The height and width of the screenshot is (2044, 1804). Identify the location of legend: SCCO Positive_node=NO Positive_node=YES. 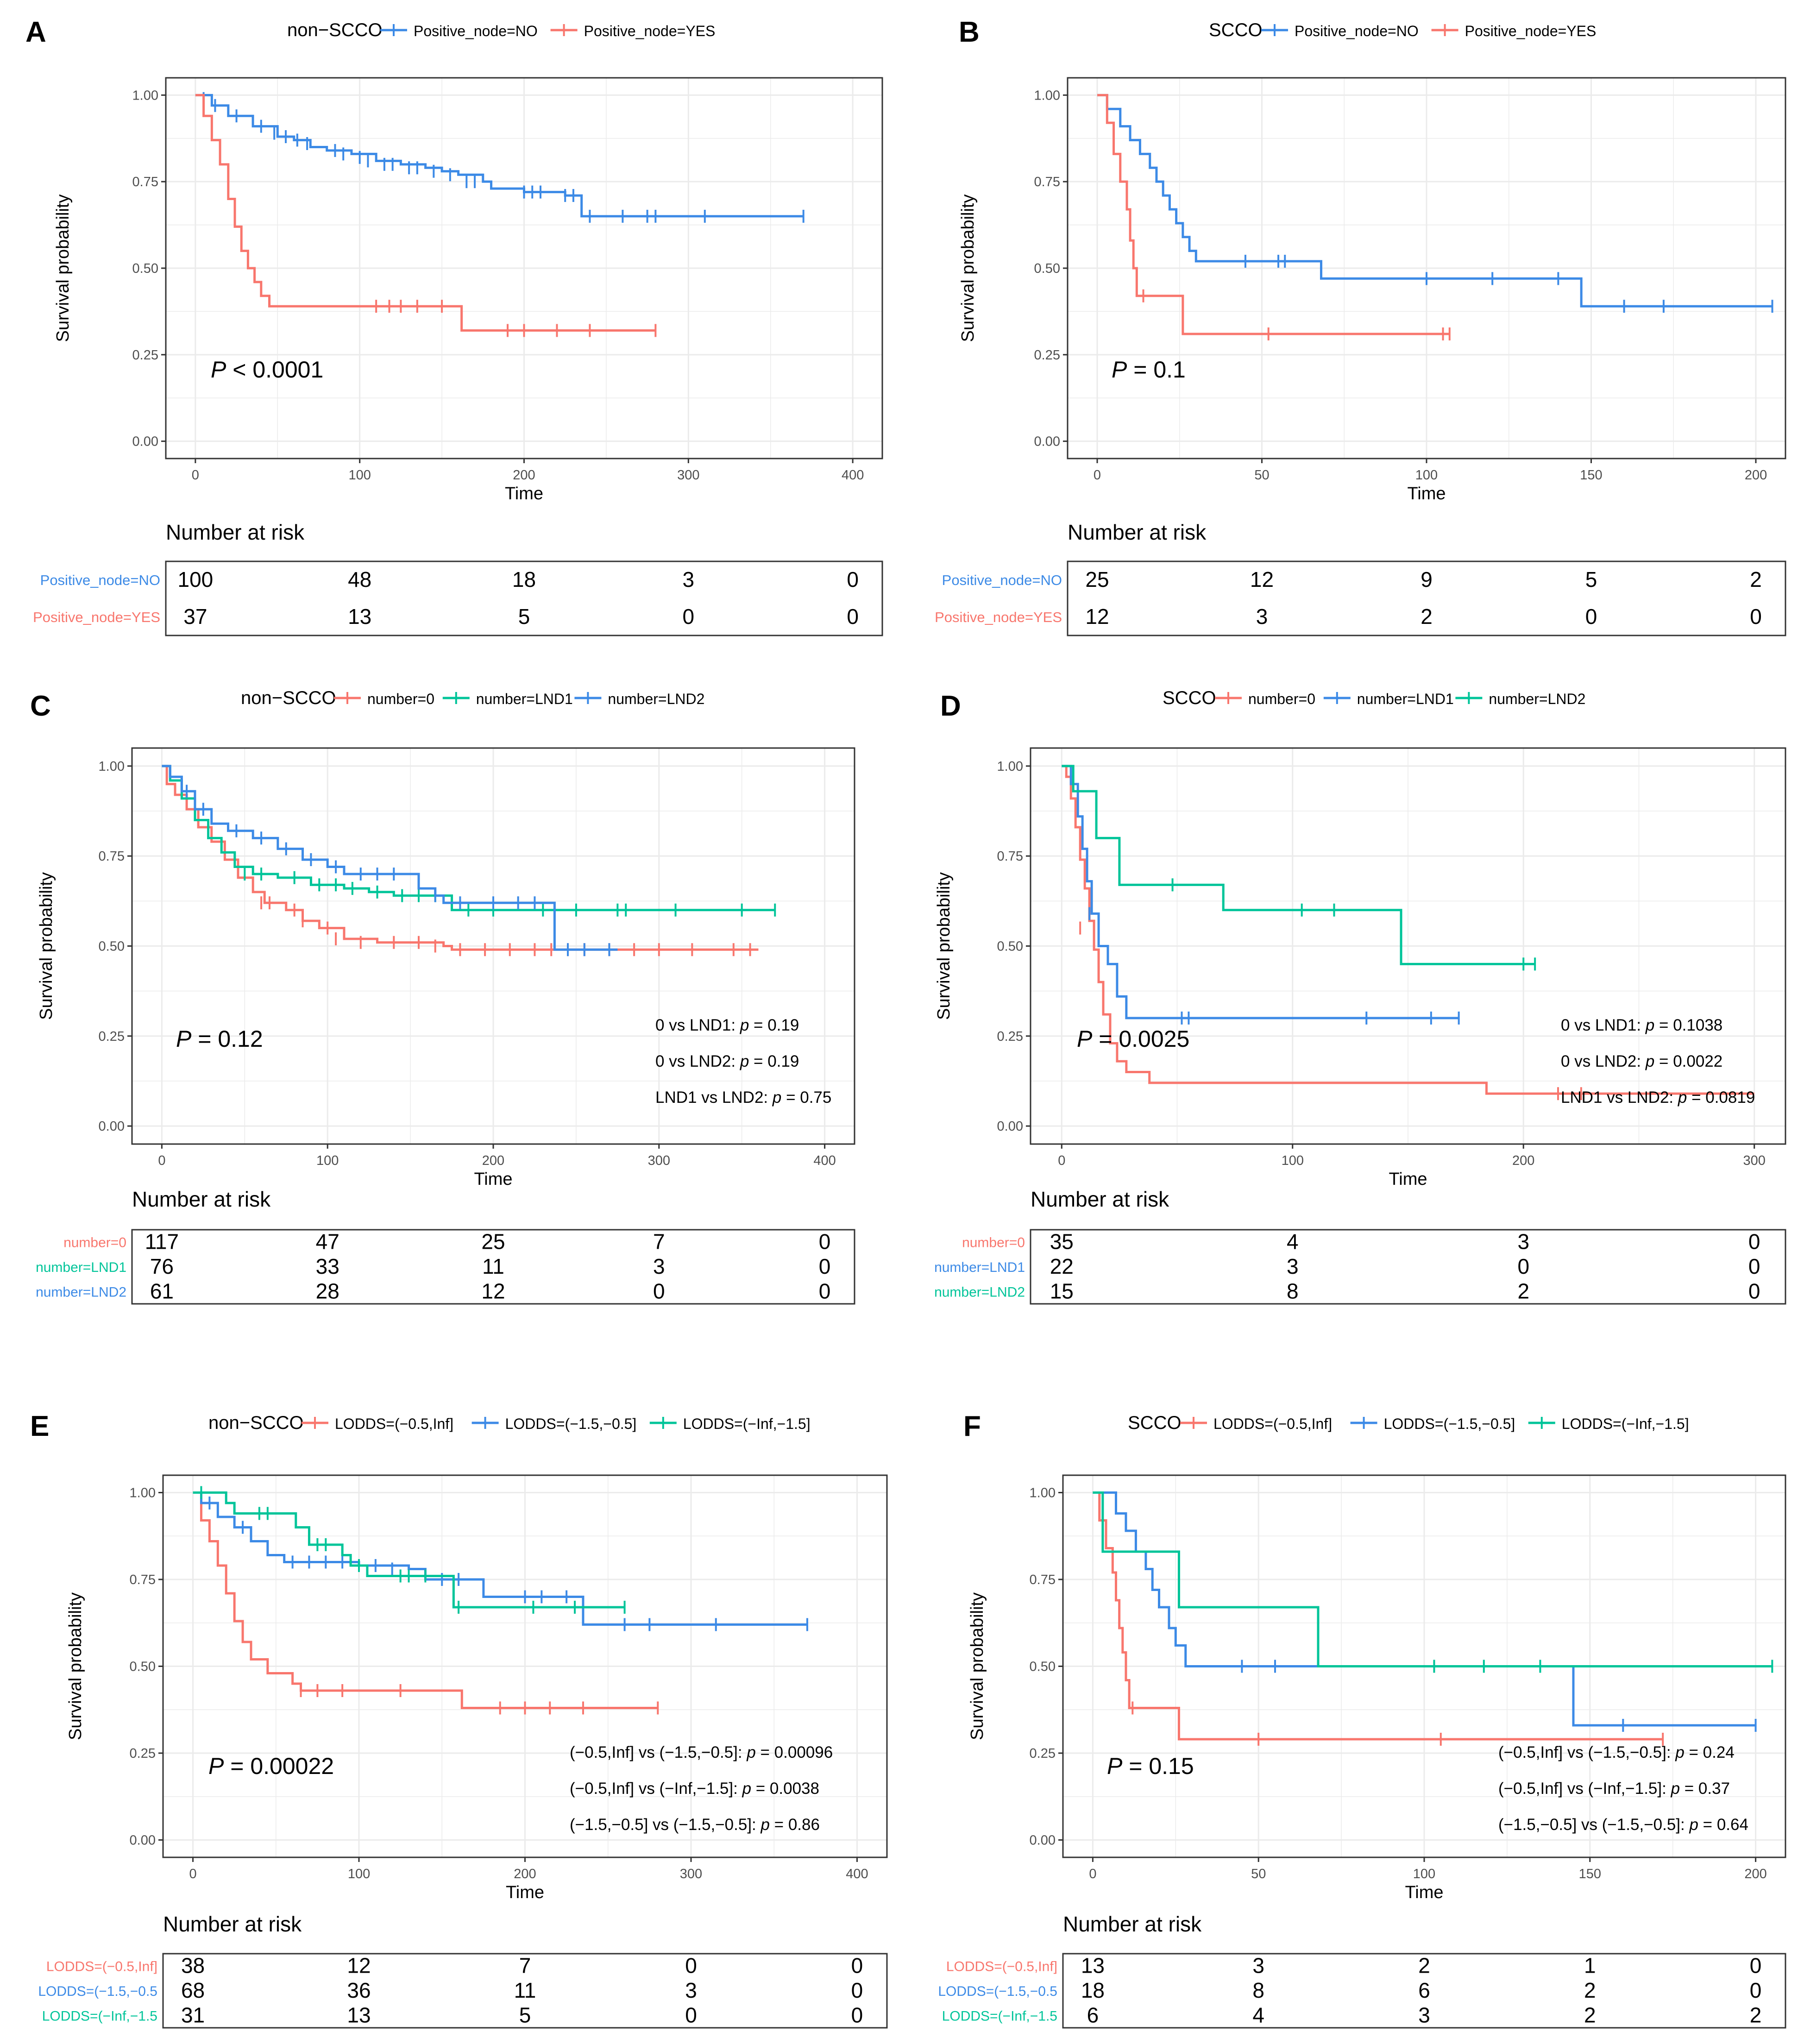
(1402, 30).